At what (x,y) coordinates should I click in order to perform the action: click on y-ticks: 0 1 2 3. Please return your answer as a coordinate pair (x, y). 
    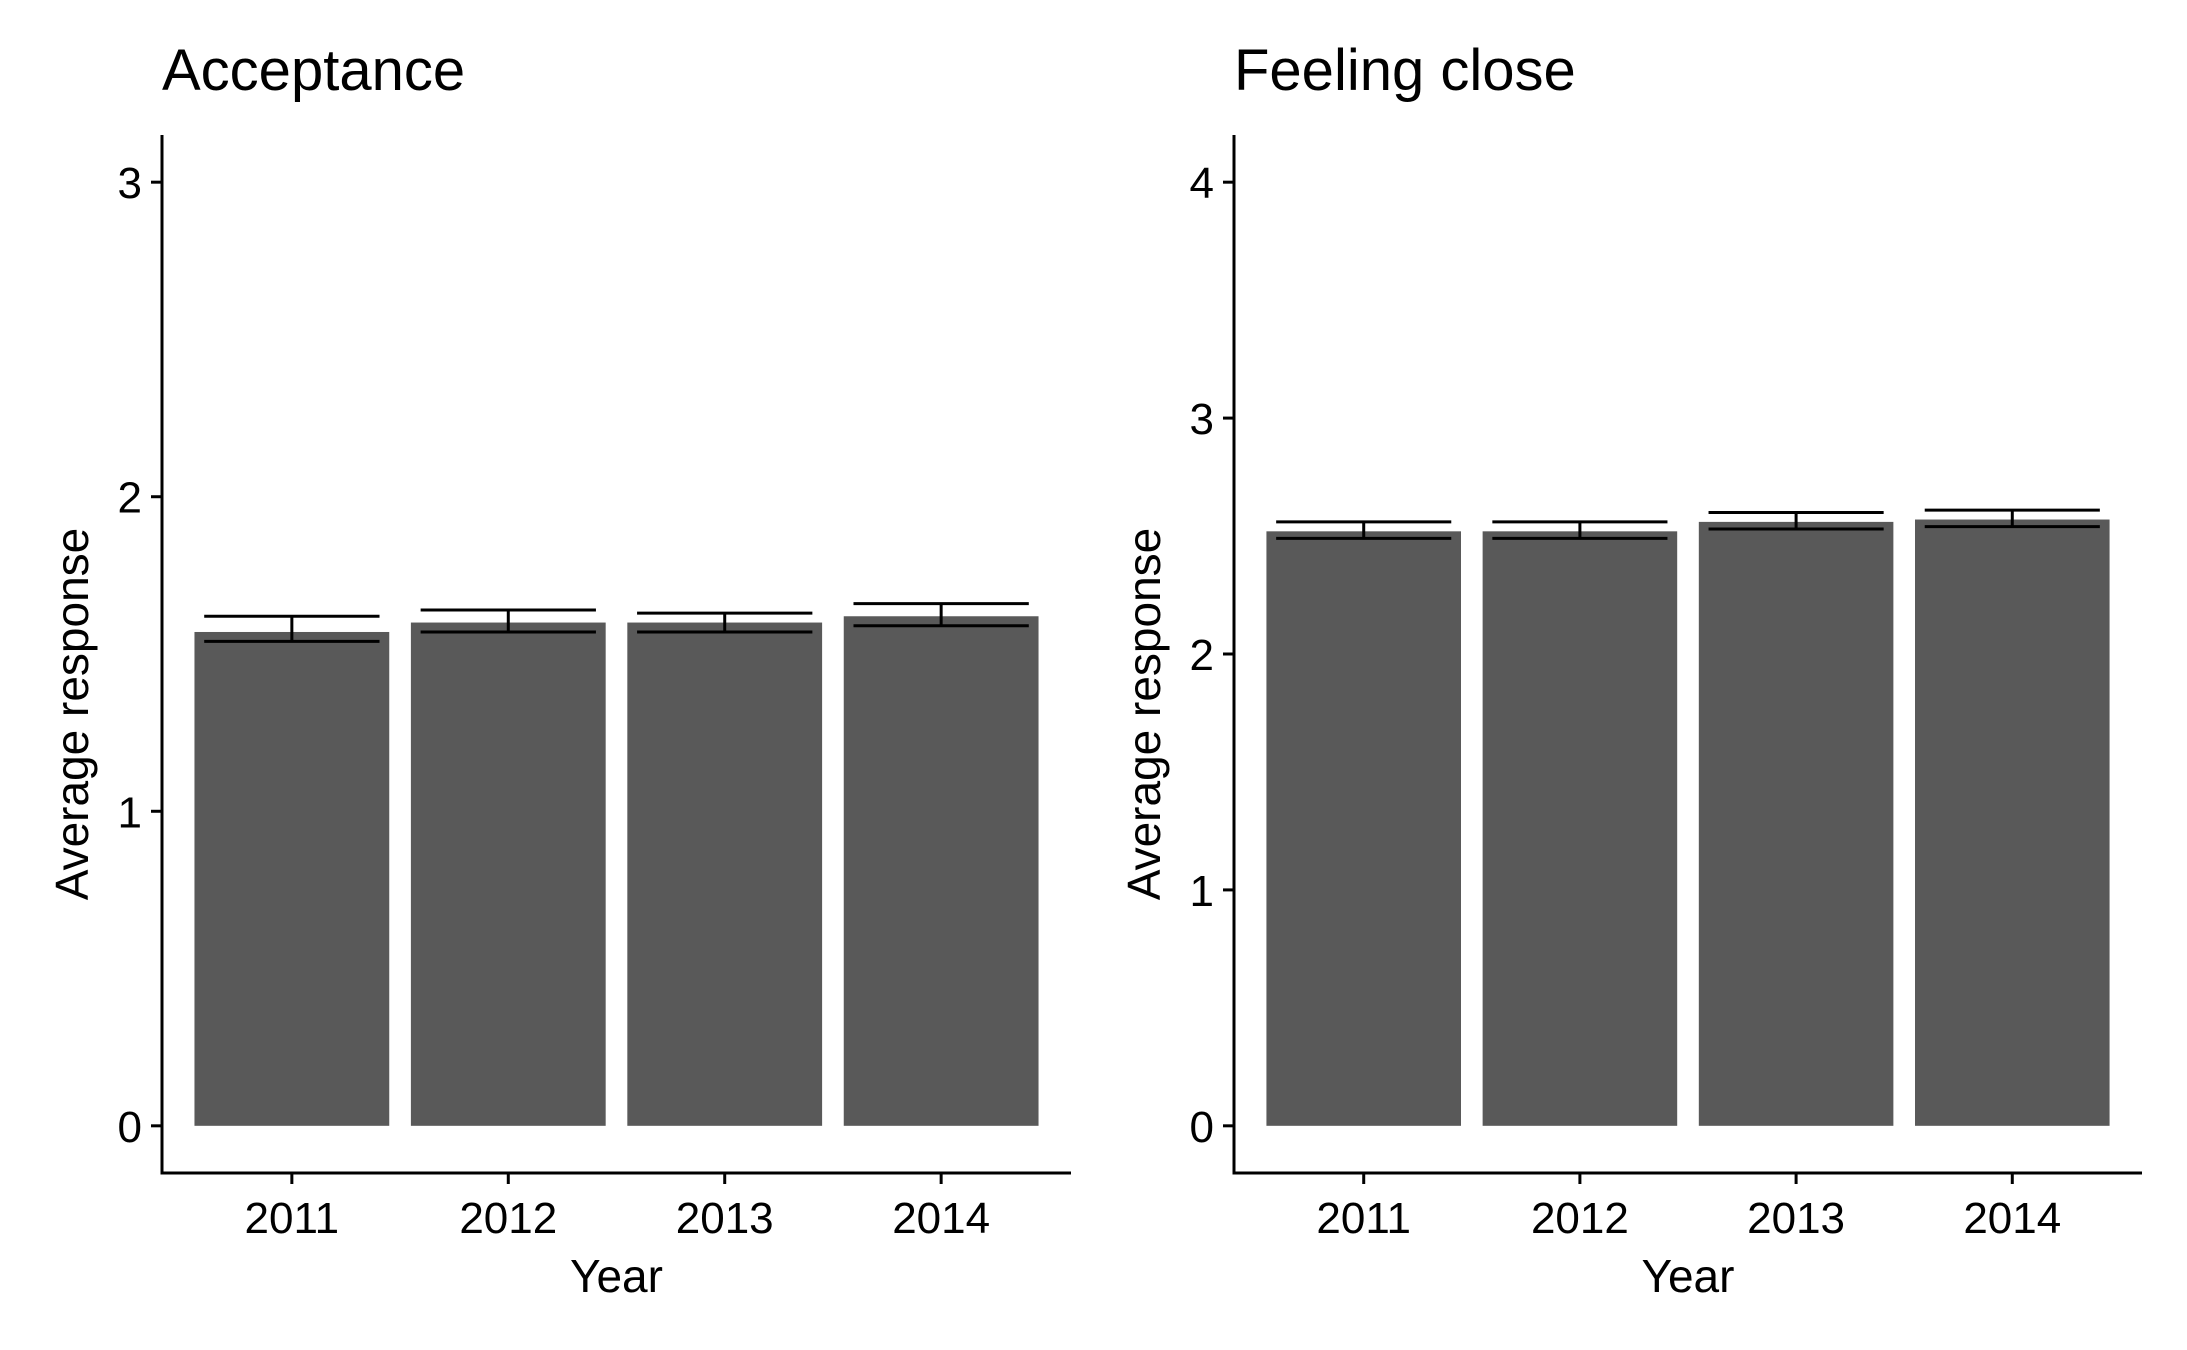
    Looking at the image, I should click on (140, 655).